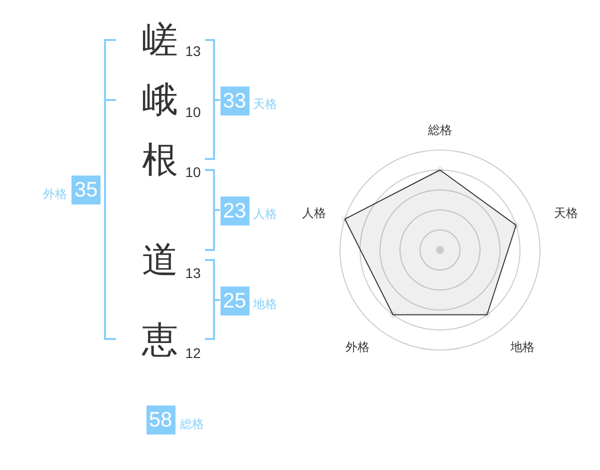  What do you see at coordinates (234, 210) in the screenshot?
I see `text: 23` at bounding box center [234, 210].